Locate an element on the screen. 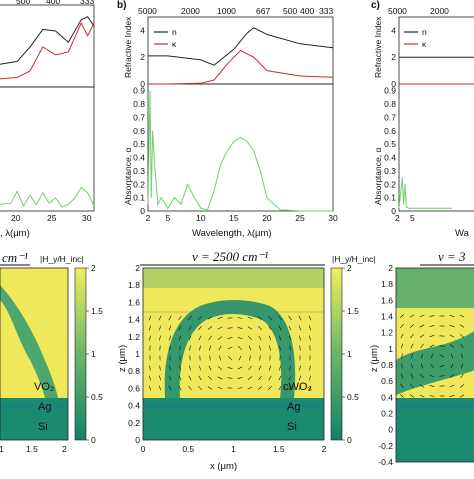 The height and width of the screenshot is (479, 474). panel-c-y-tick-bottom: 0.4 is located at coordinates (390, 158).